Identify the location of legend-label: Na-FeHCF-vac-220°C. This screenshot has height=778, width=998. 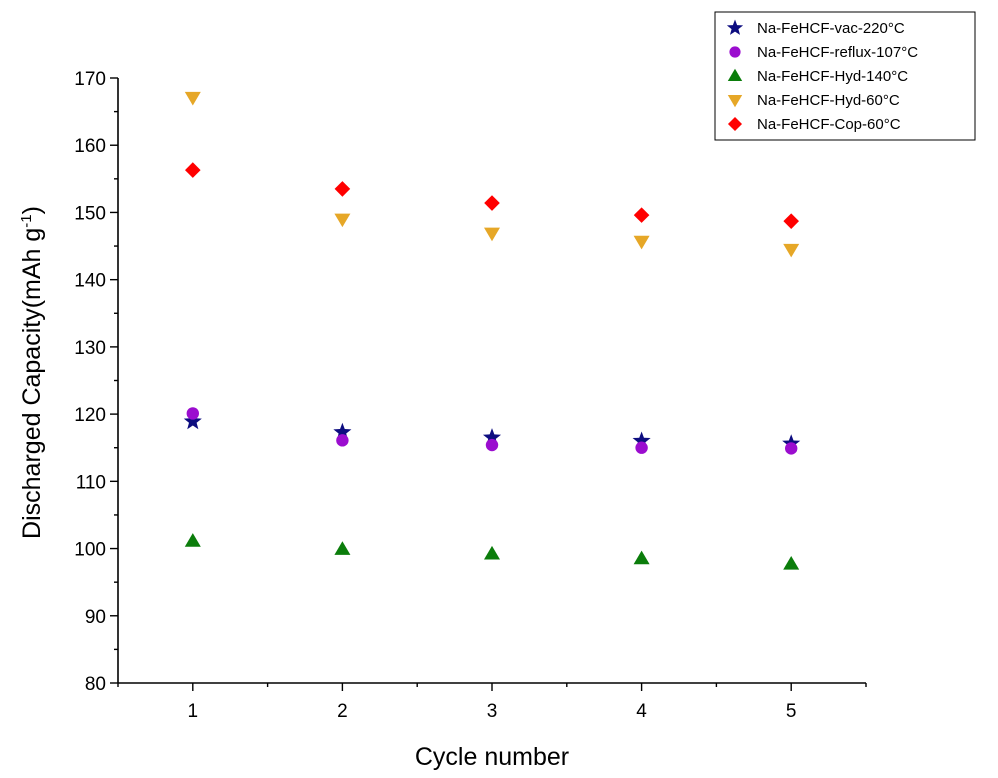
(831, 28).